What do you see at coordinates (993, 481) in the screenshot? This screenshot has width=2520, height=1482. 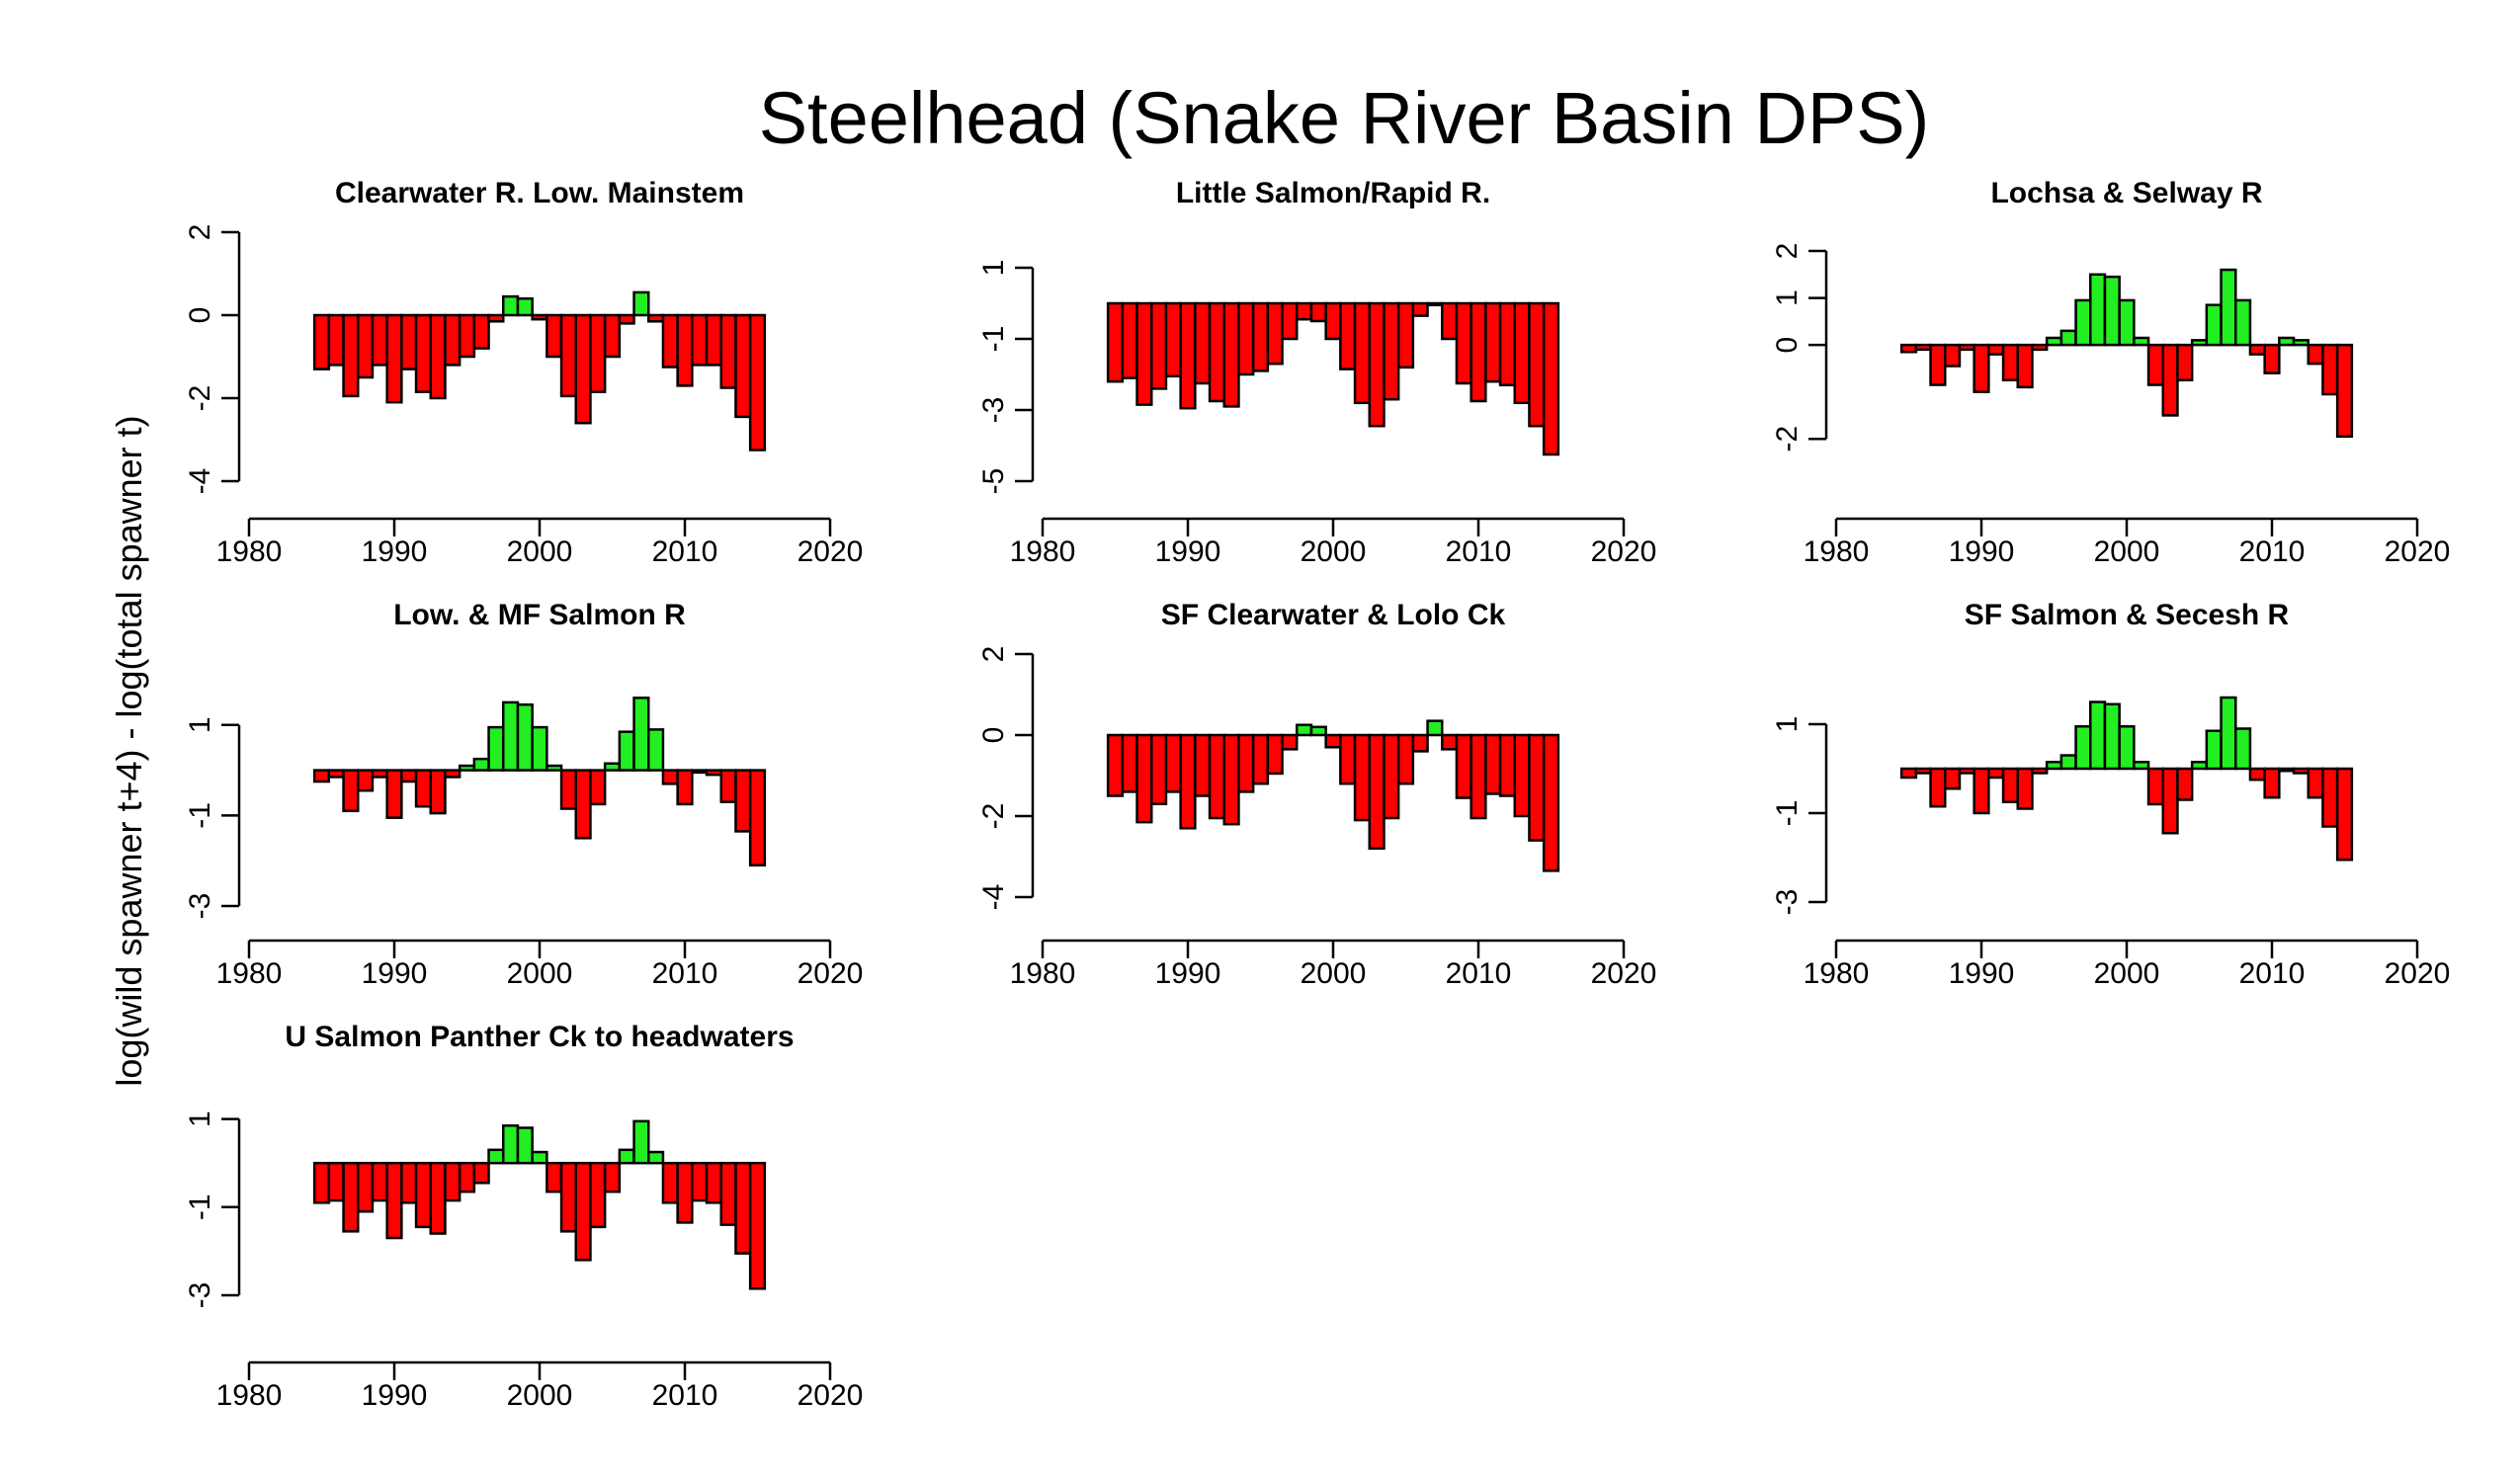 I see `y-tick-label: -5` at bounding box center [993, 481].